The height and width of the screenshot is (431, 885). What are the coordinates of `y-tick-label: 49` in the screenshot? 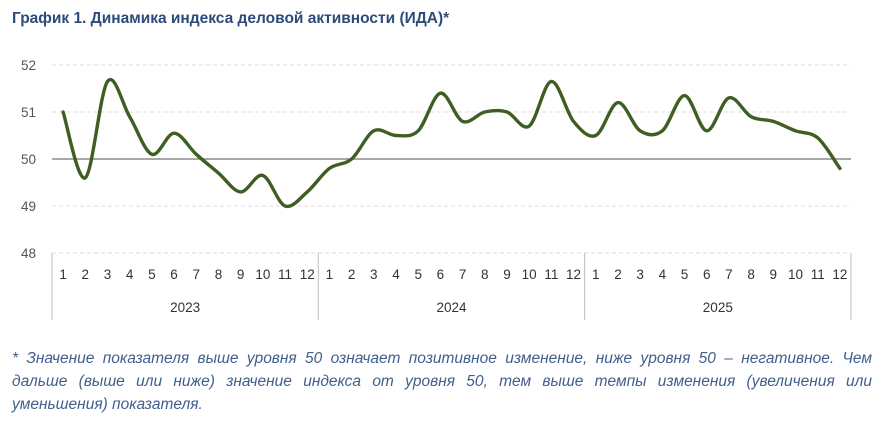 It's located at (28, 206).